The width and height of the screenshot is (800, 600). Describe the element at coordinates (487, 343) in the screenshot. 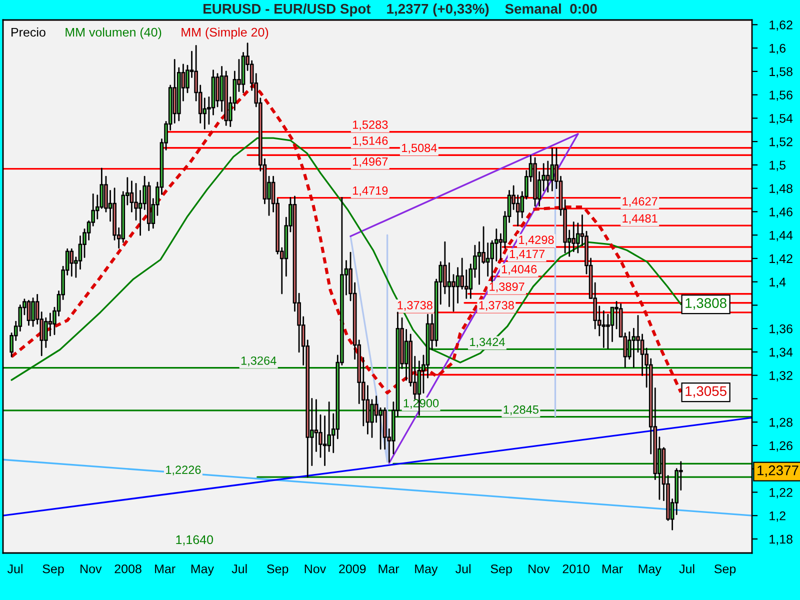

I see `annotation: 1,3424` at that location.